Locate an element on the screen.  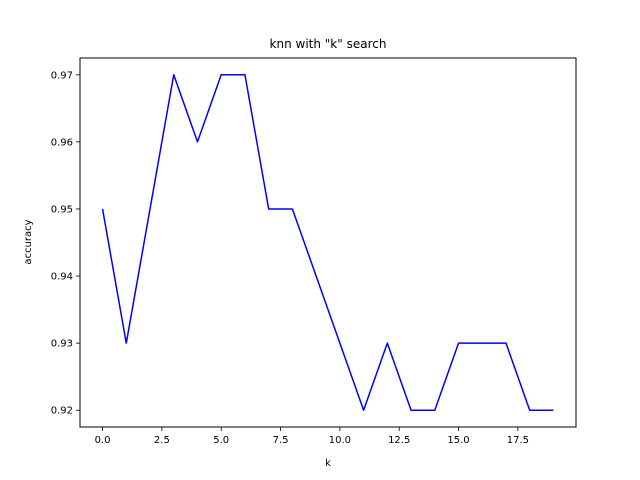
y-tick-label: 0.92 is located at coordinates (62, 411).